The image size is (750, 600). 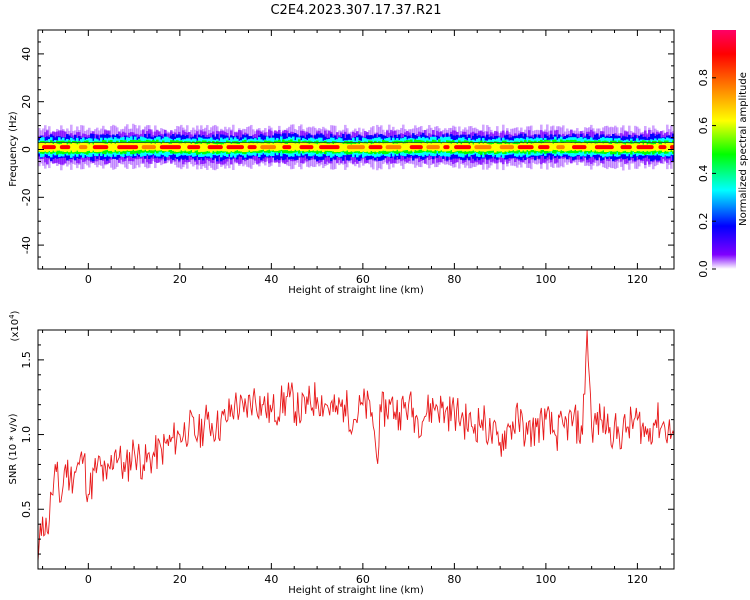 I want to click on colorbar-tick-label: 0.0, so click(x=703, y=269).